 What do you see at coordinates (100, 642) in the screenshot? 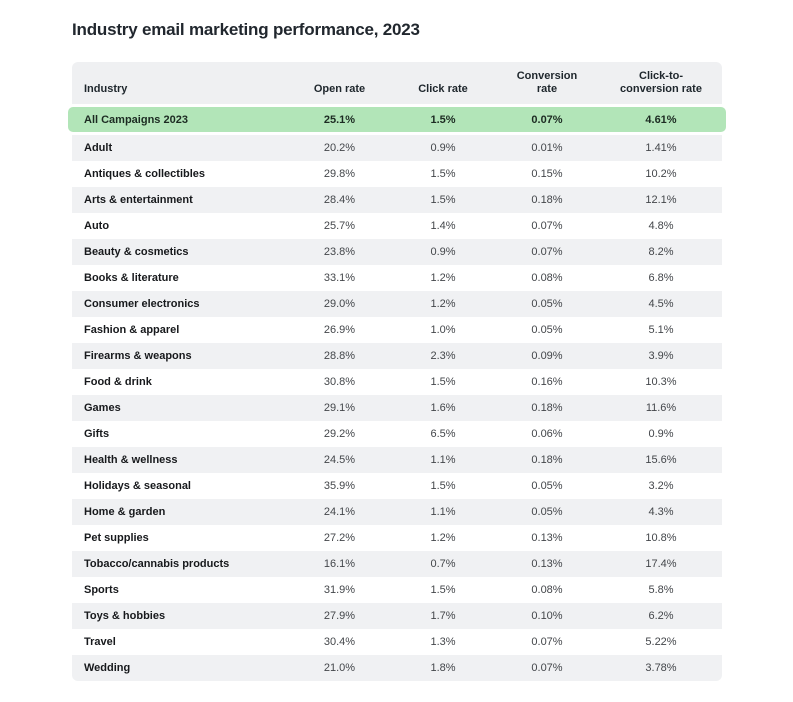
I see `industry-cell: Travel` at bounding box center [100, 642].